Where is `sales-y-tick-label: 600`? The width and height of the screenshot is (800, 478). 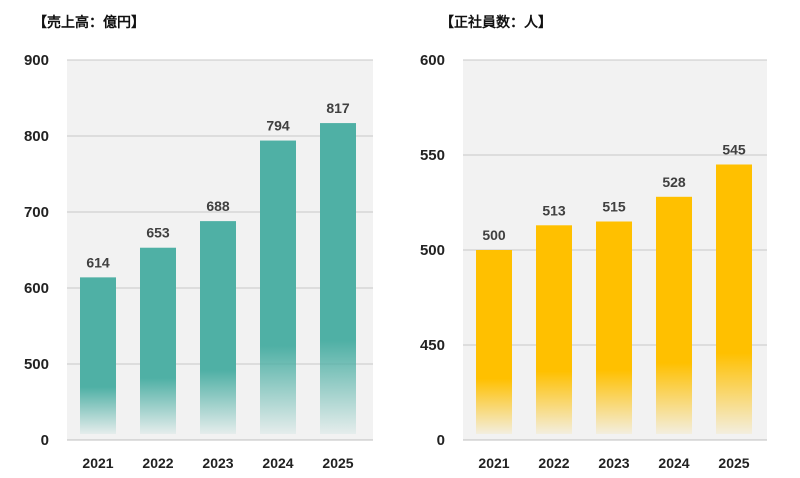
sales-y-tick-label: 600 is located at coordinates (36, 288).